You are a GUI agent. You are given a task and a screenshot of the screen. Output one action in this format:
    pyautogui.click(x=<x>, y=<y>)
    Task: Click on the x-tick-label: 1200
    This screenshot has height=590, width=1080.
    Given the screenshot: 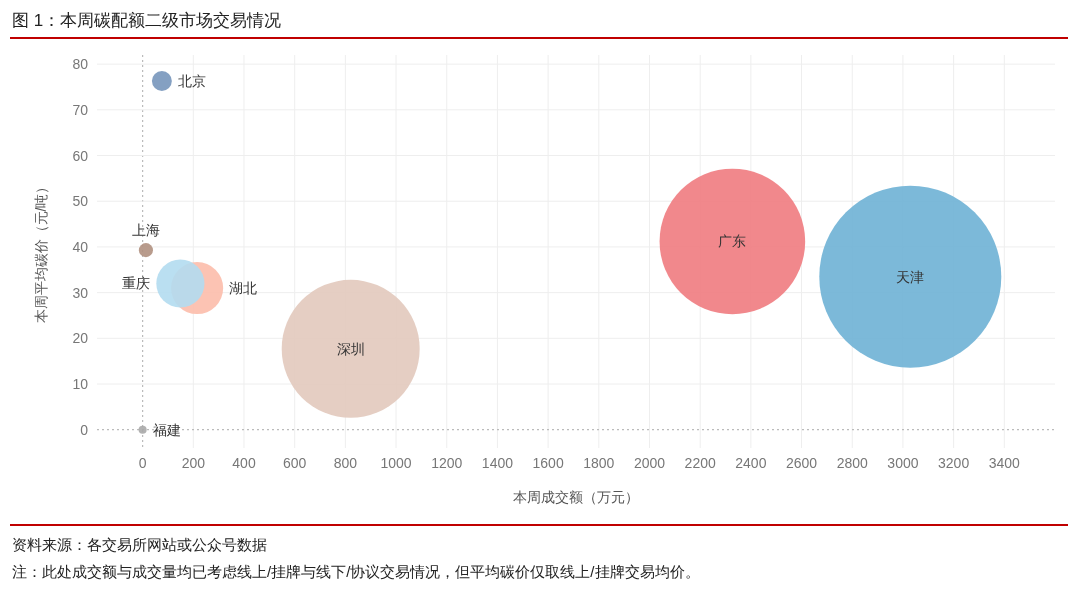 What is the action you would take?
    pyautogui.click(x=447, y=463)
    